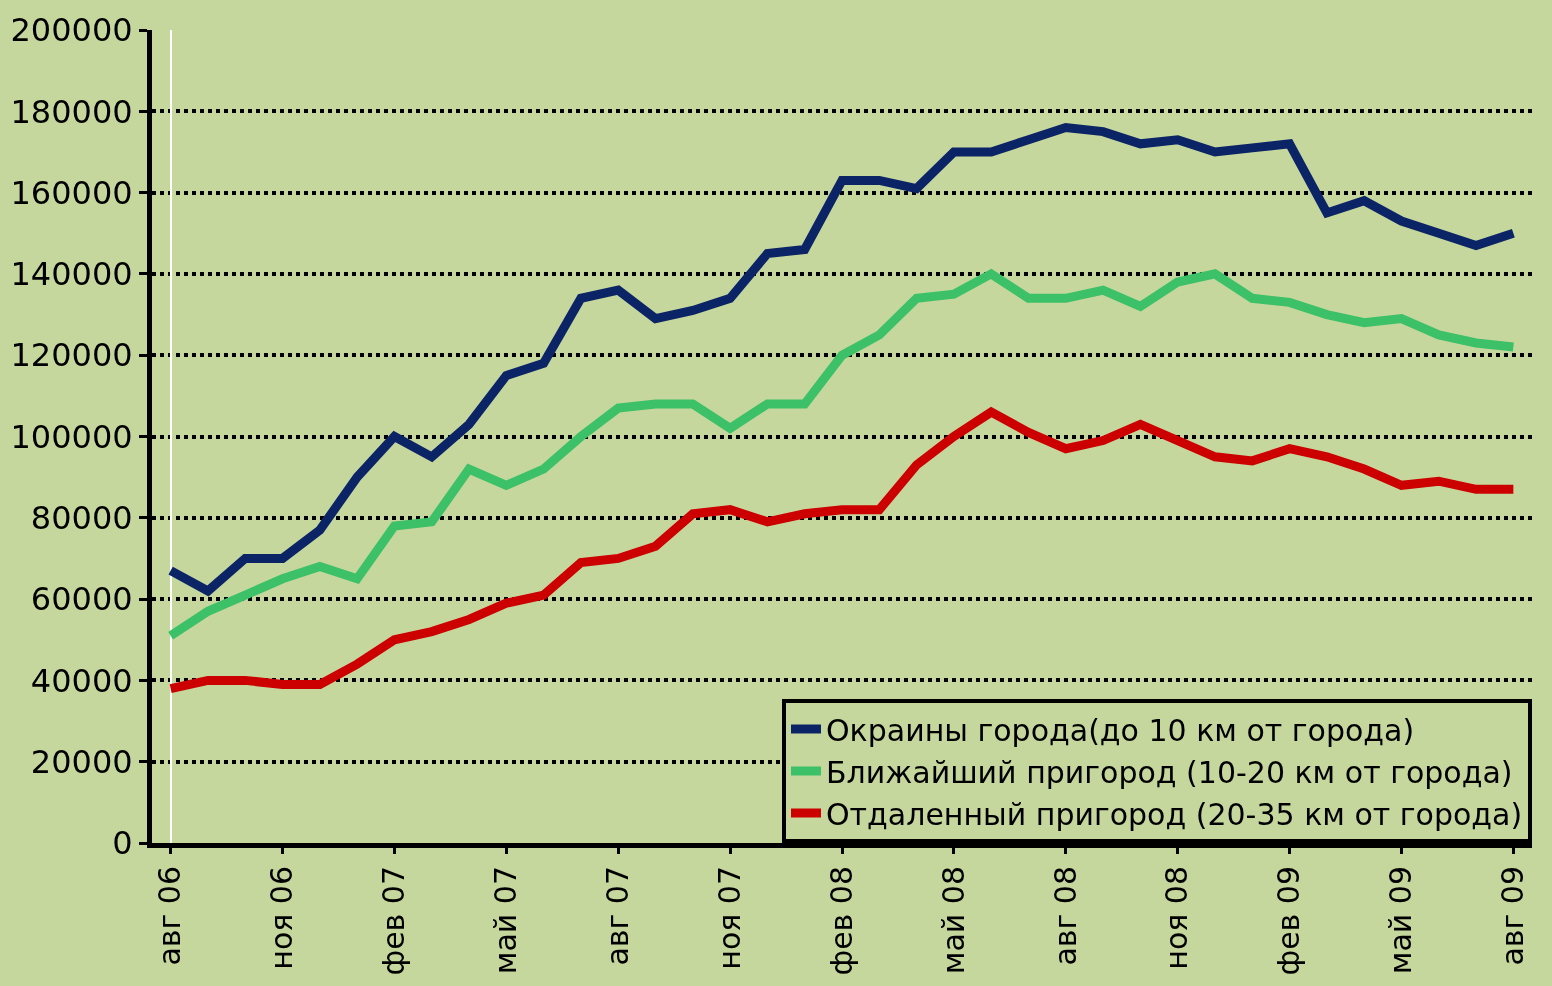 The width and height of the screenshot is (1552, 986). I want to click on x-tick-label: авг 08, so click(1065, 916).